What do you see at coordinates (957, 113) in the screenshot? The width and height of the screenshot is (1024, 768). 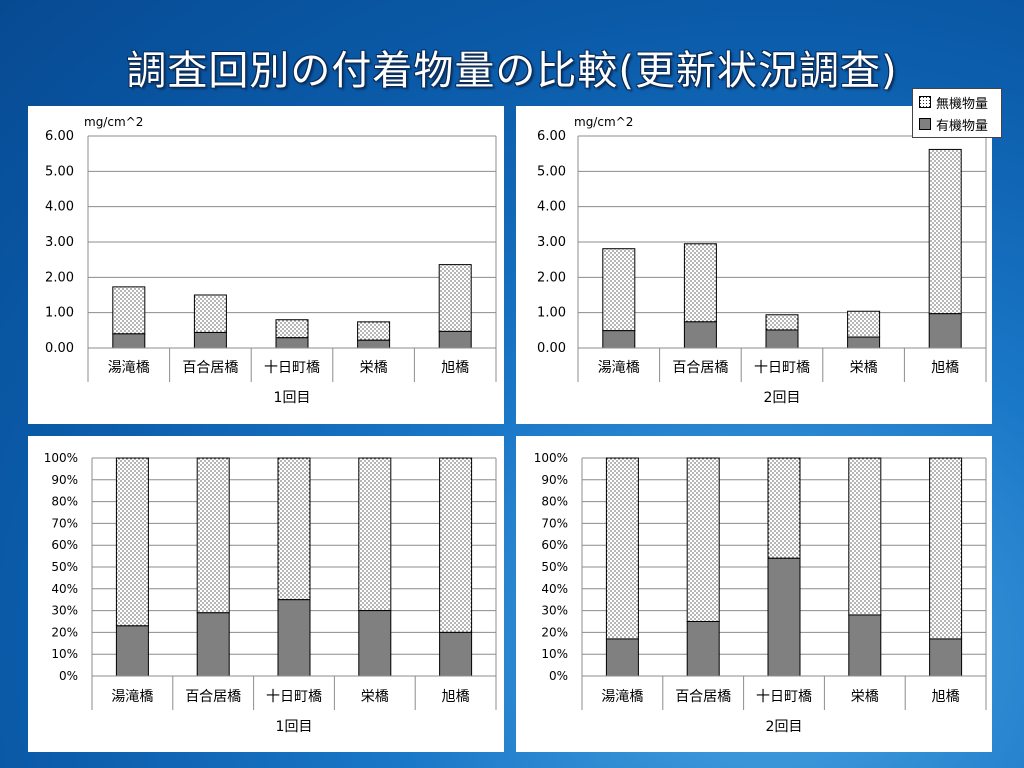 I see `chart-legend: 無機物量 有機物量` at bounding box center [957, 113].